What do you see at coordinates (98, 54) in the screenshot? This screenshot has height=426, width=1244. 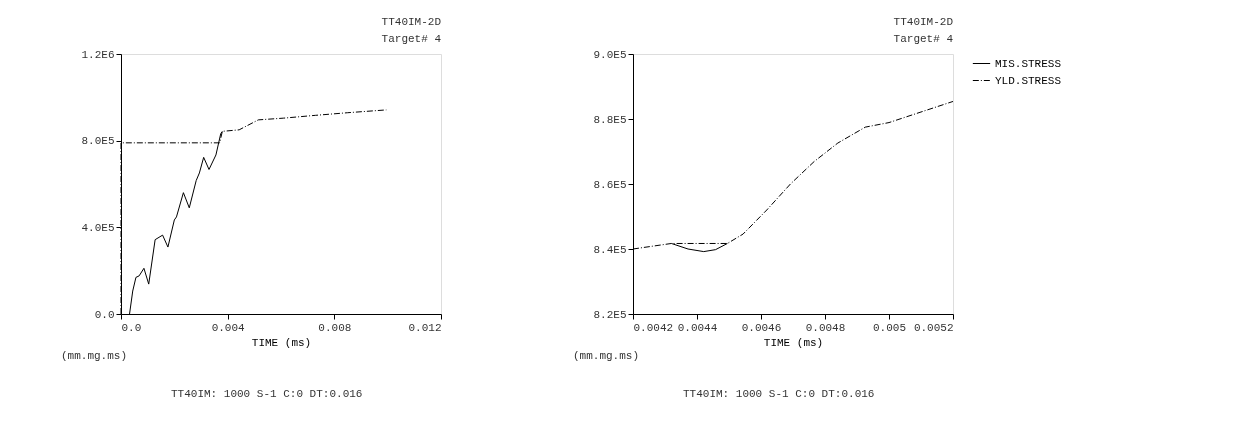 I see `y-tick-label: 1.2E6` at bounding box center [98, 54].